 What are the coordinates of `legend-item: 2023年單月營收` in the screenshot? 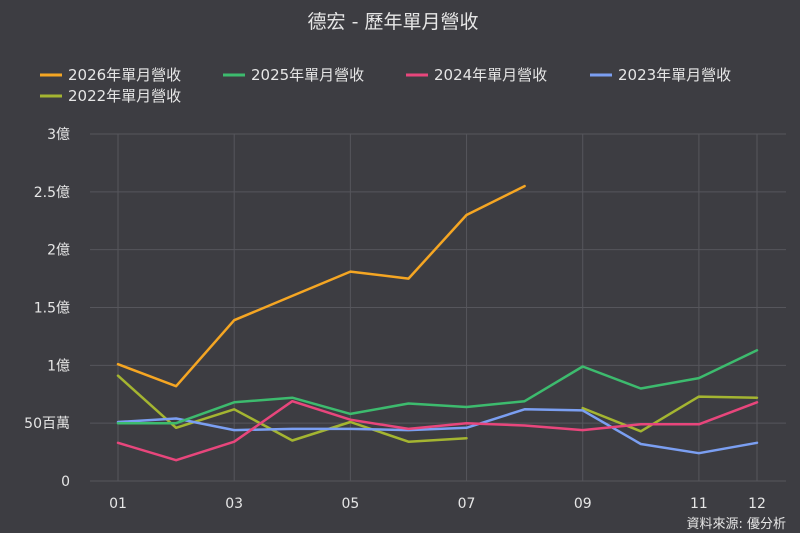 It's located at (660, 75).